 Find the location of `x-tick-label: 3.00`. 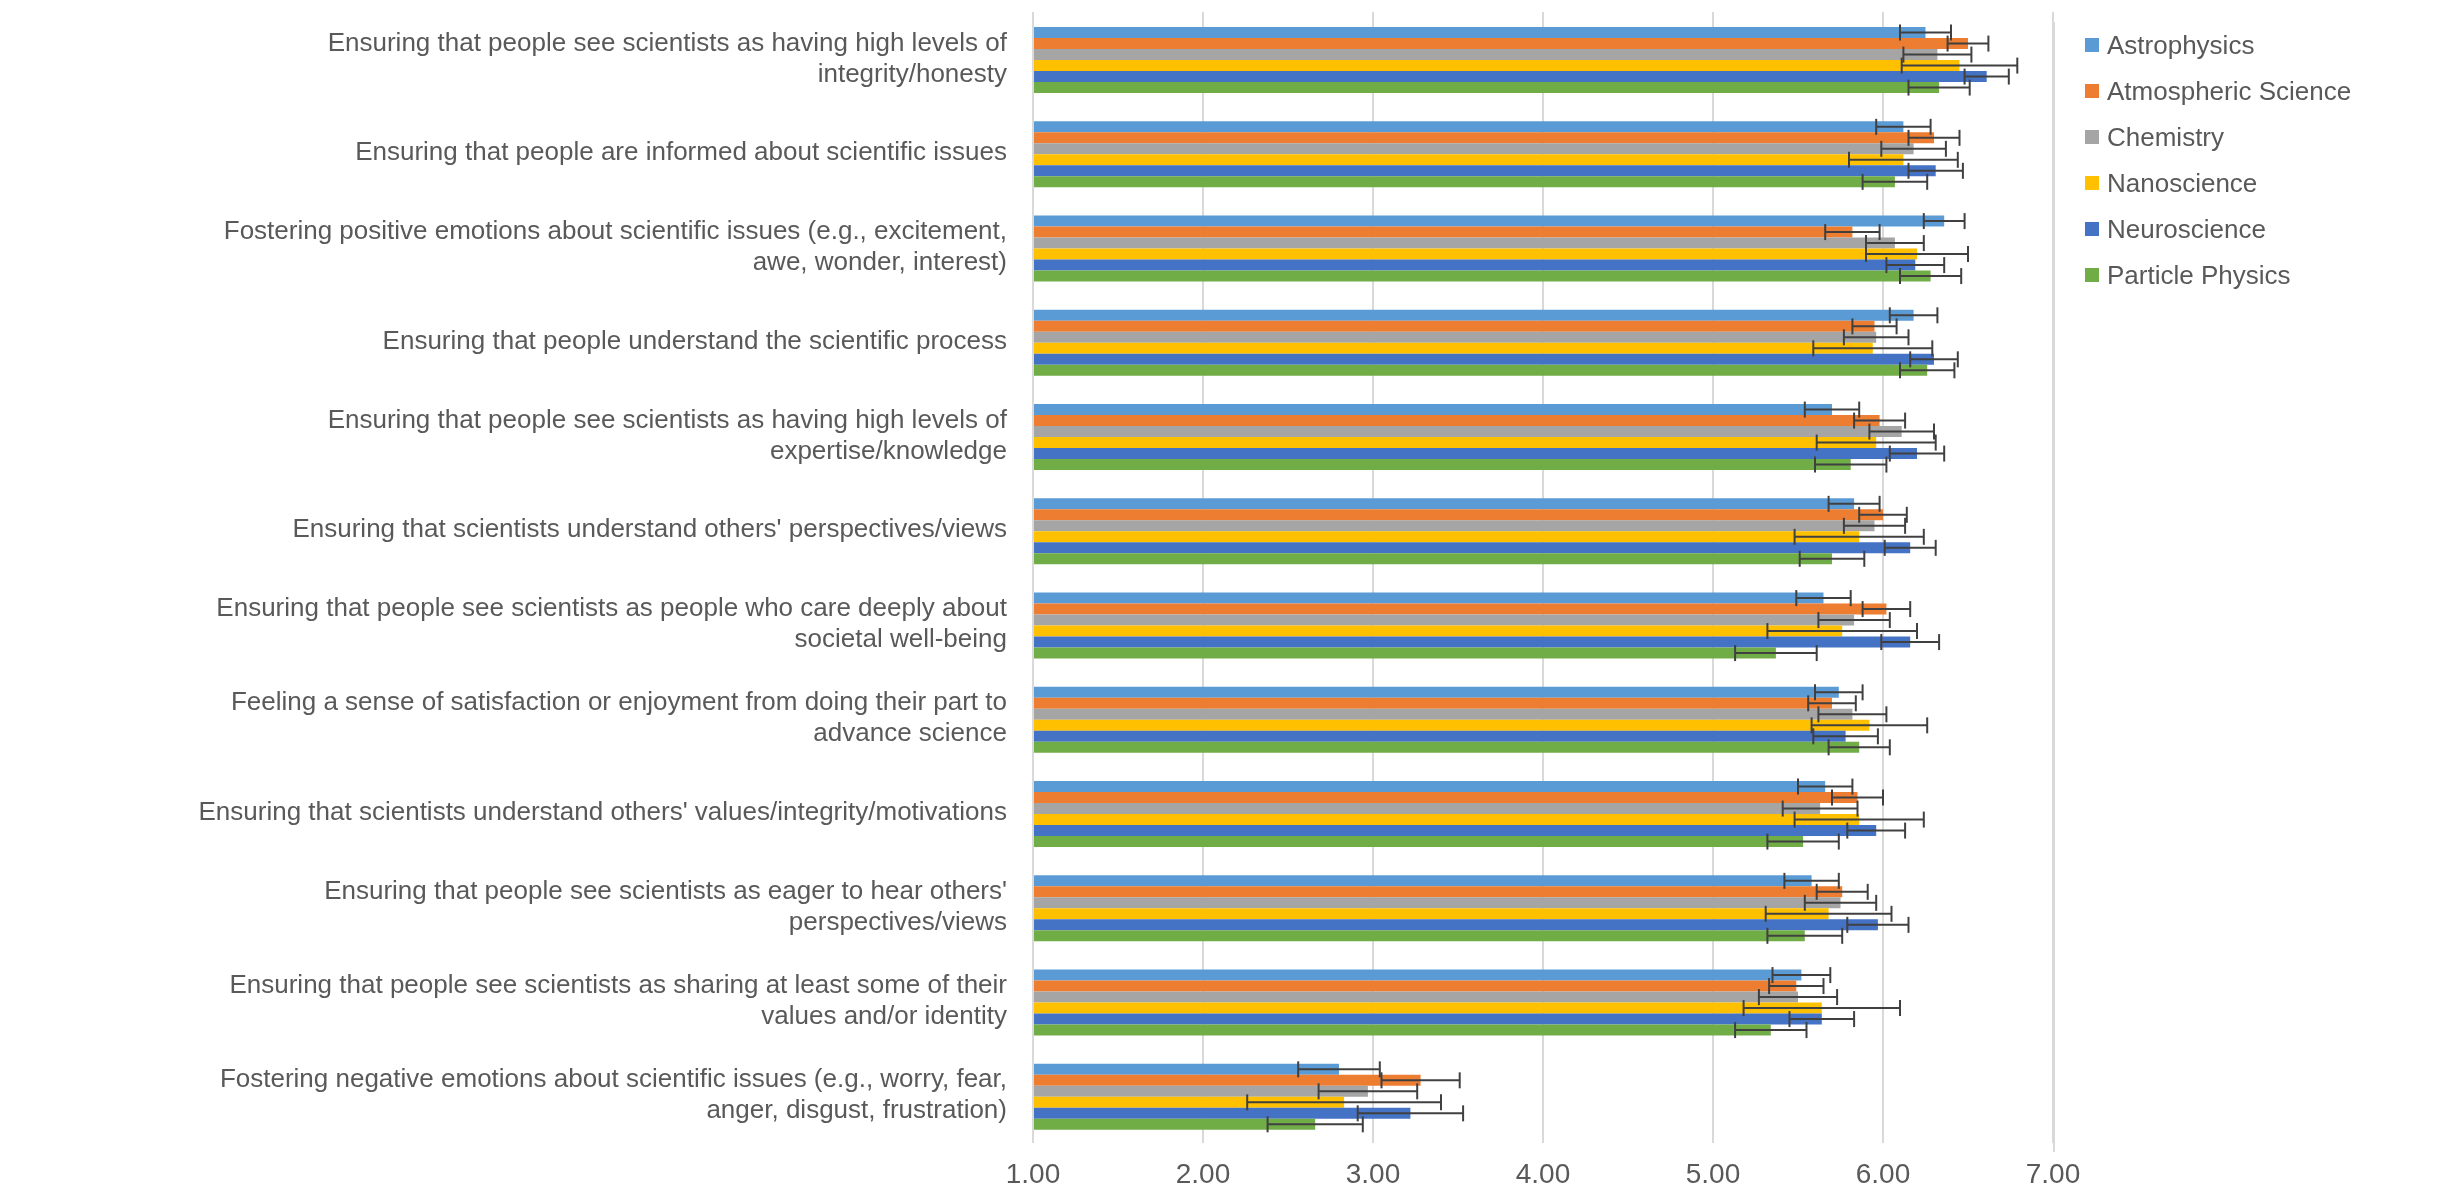

x-tick-label: 3.00 is located at coordinates (1373, 1173).